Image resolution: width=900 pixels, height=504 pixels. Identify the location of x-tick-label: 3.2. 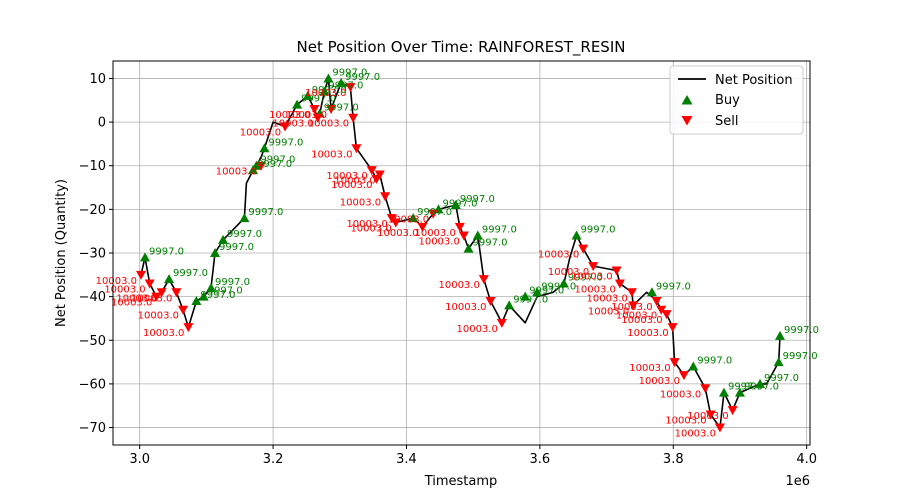
(273, 459).